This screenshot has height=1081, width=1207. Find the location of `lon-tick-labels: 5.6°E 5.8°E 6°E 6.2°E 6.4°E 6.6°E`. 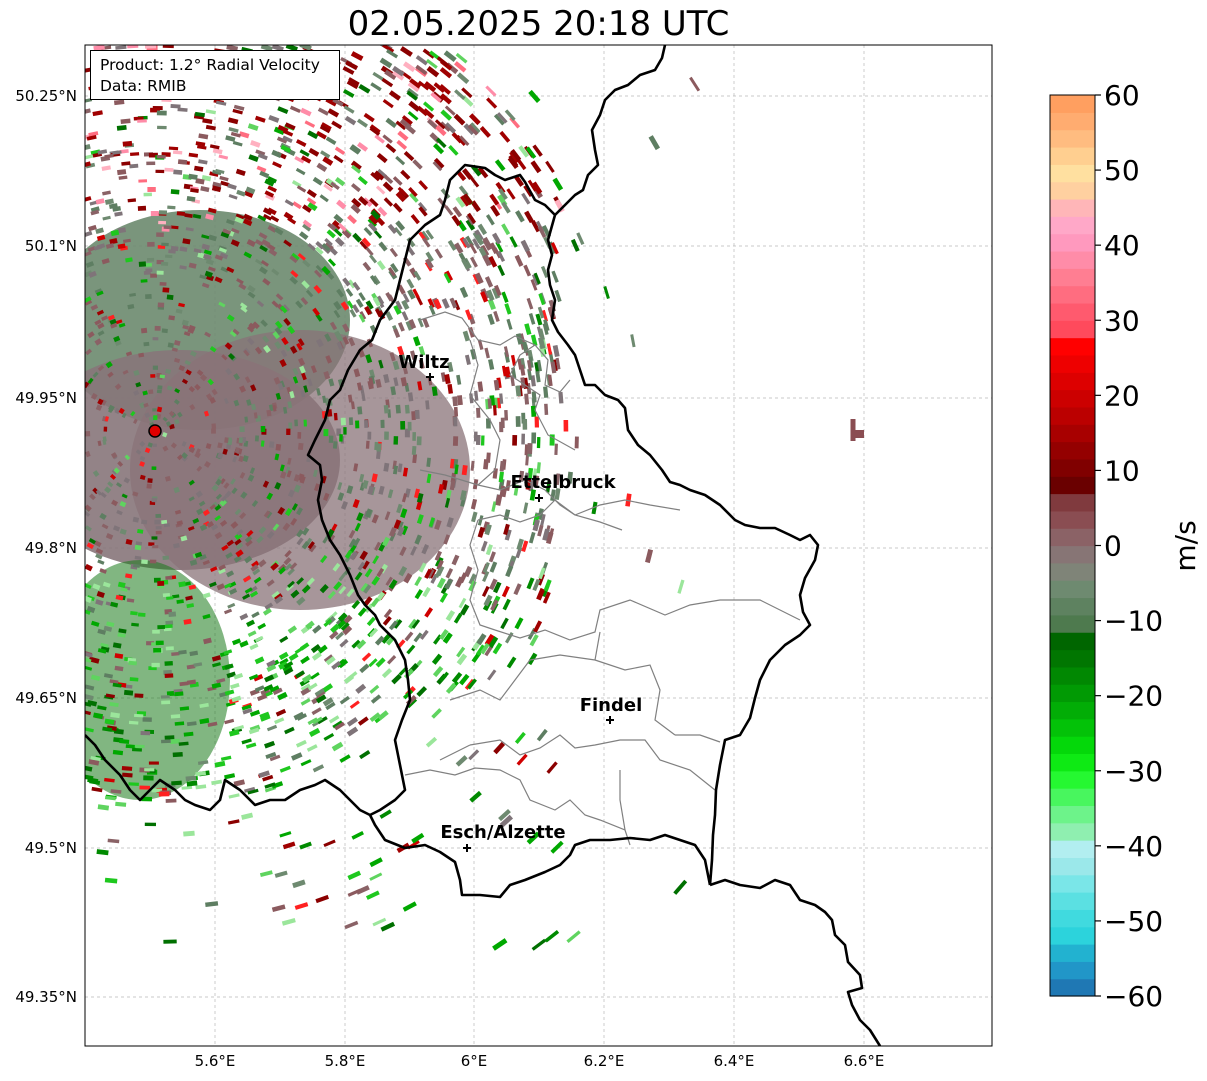

lon-tick-labels: 5.6°E 5.8°E 6°E 6.2°E 6.4°E 6.6°E is located at coordinates (540, 1061).